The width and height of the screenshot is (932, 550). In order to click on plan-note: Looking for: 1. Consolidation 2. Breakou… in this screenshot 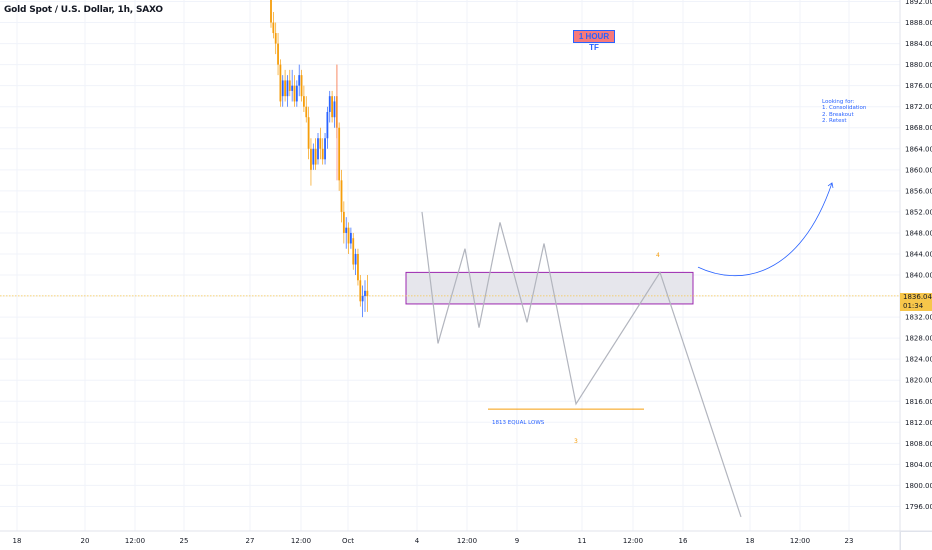, I will do `click(844, 111)`.